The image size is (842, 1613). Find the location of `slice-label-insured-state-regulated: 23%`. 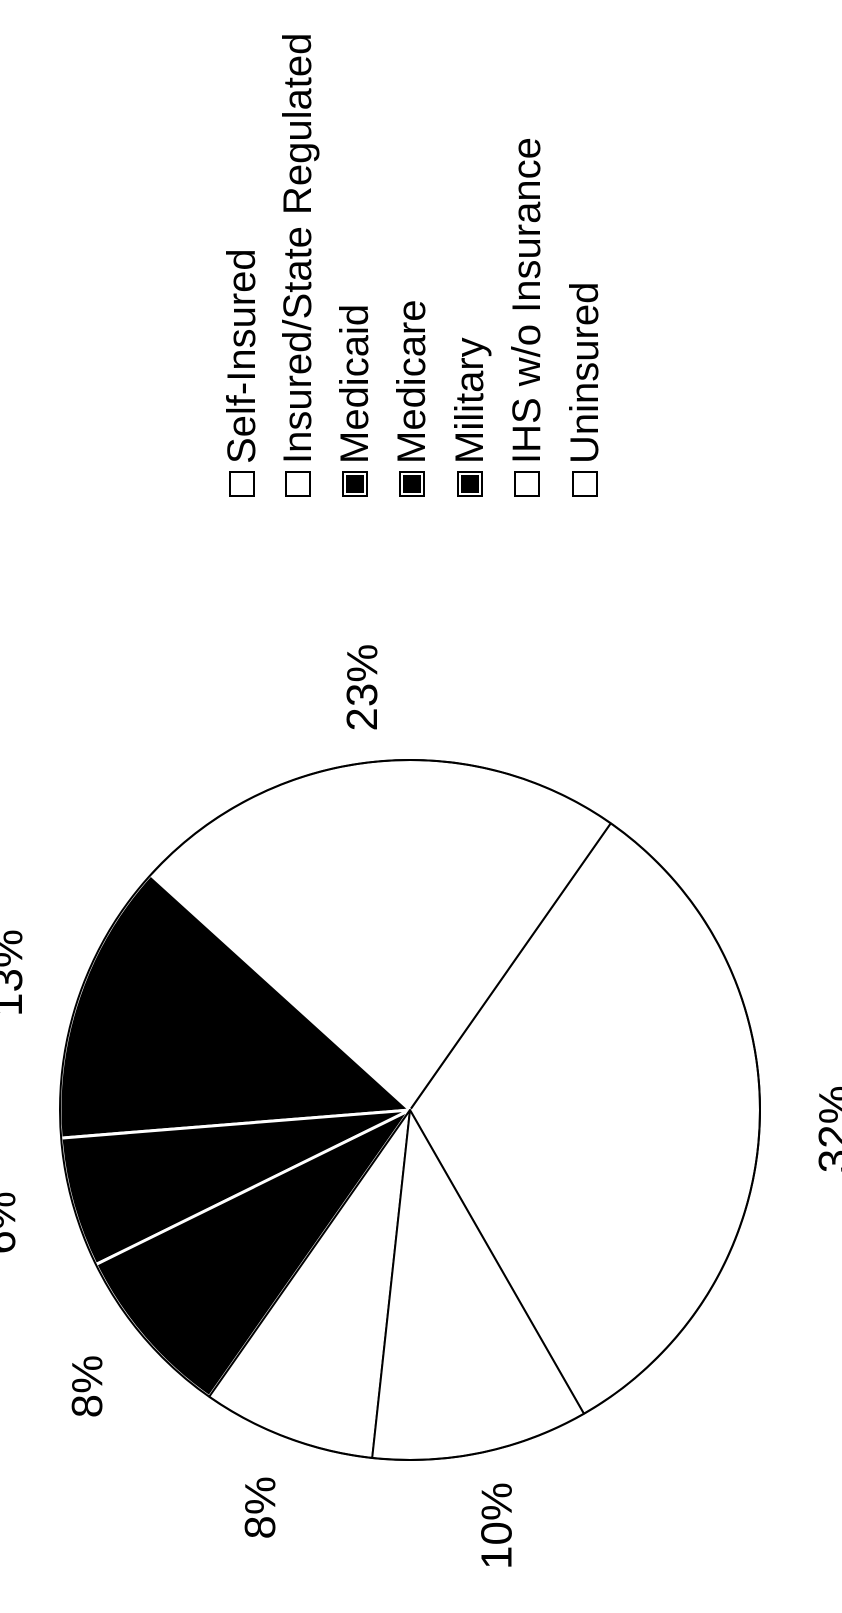

slice-label-insured-state-regulated: 23% is located at coordinates (362, 688).